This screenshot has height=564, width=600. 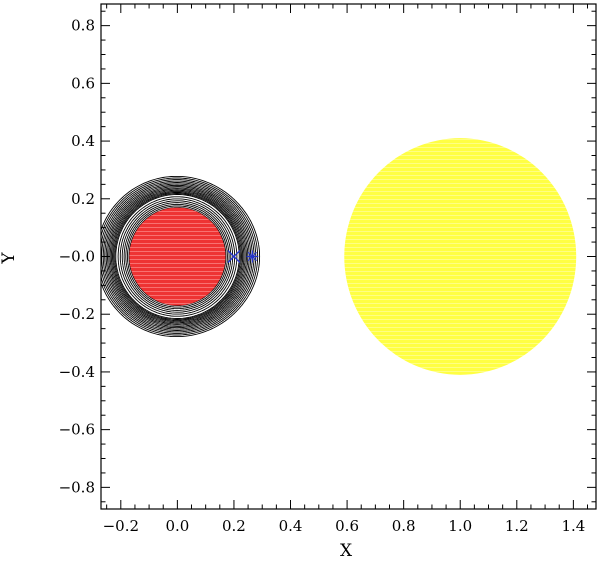 What do you see at coordinates (9, 258) in the screenshot?
I see `y-axis-label: Y` at bounding box center [9, 258].